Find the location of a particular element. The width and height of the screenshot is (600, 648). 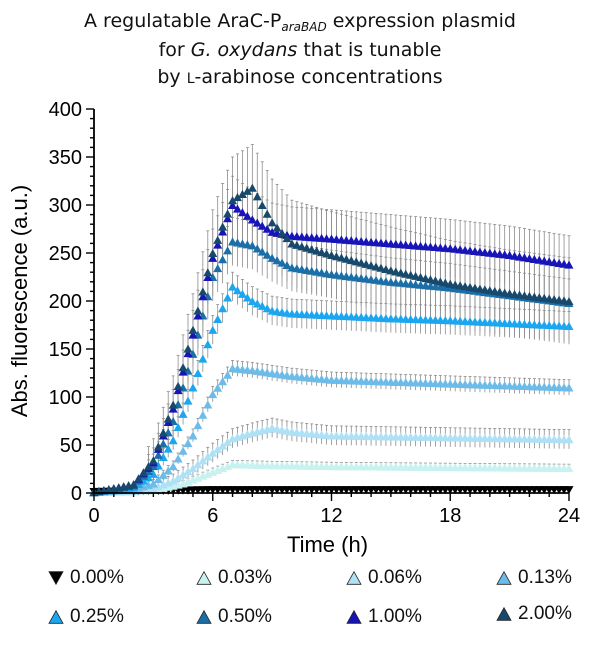

y-tick-label: 300 is located at coordinates (65, 206).